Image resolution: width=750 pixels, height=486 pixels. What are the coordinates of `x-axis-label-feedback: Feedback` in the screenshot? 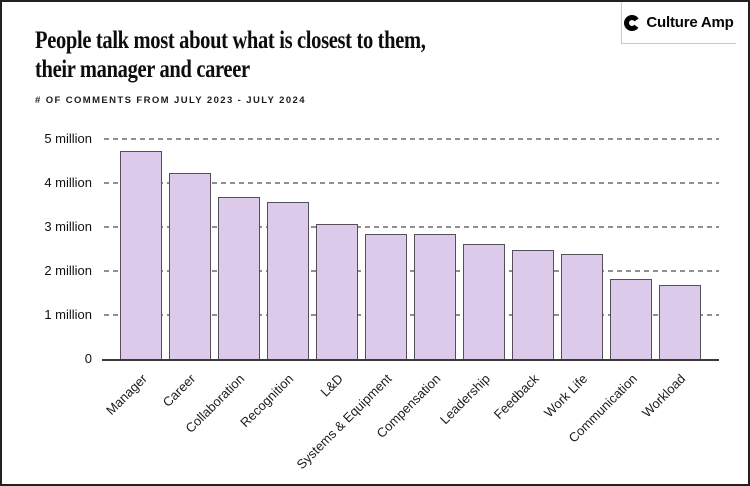 It's located at (516, 396).